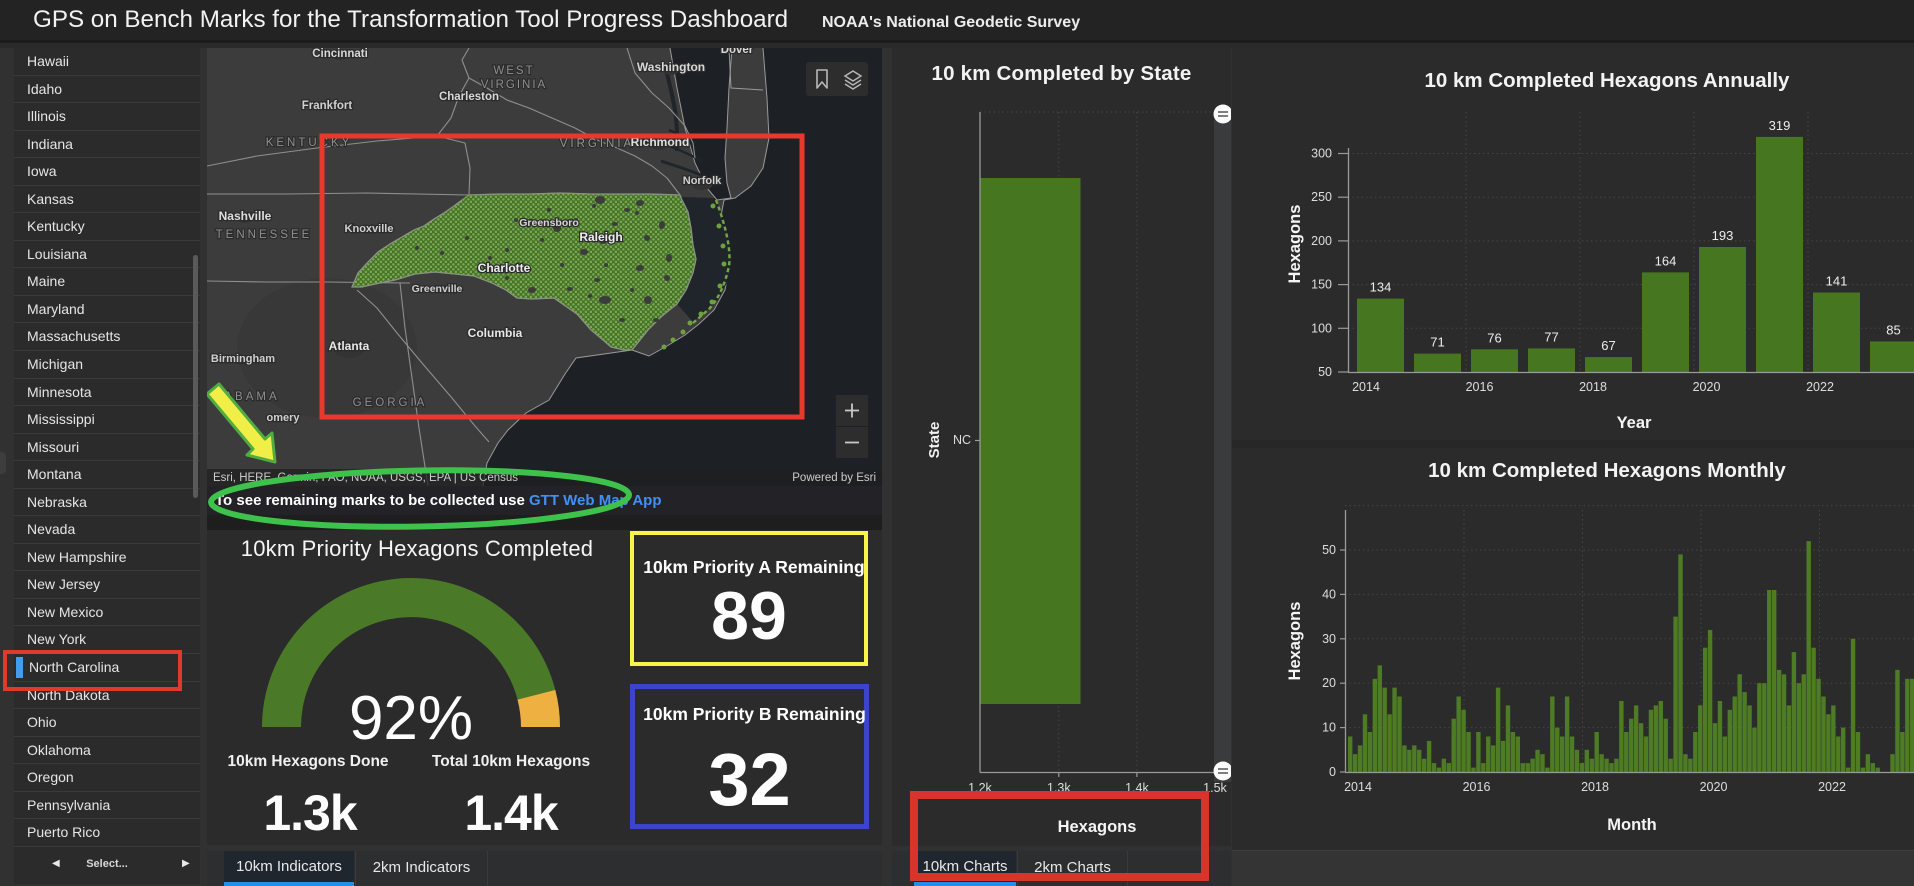  What do you see at coordinates (1723, 235) in the screenshot?
I see `svg-text: 193` at bounding box center [1723, 235].